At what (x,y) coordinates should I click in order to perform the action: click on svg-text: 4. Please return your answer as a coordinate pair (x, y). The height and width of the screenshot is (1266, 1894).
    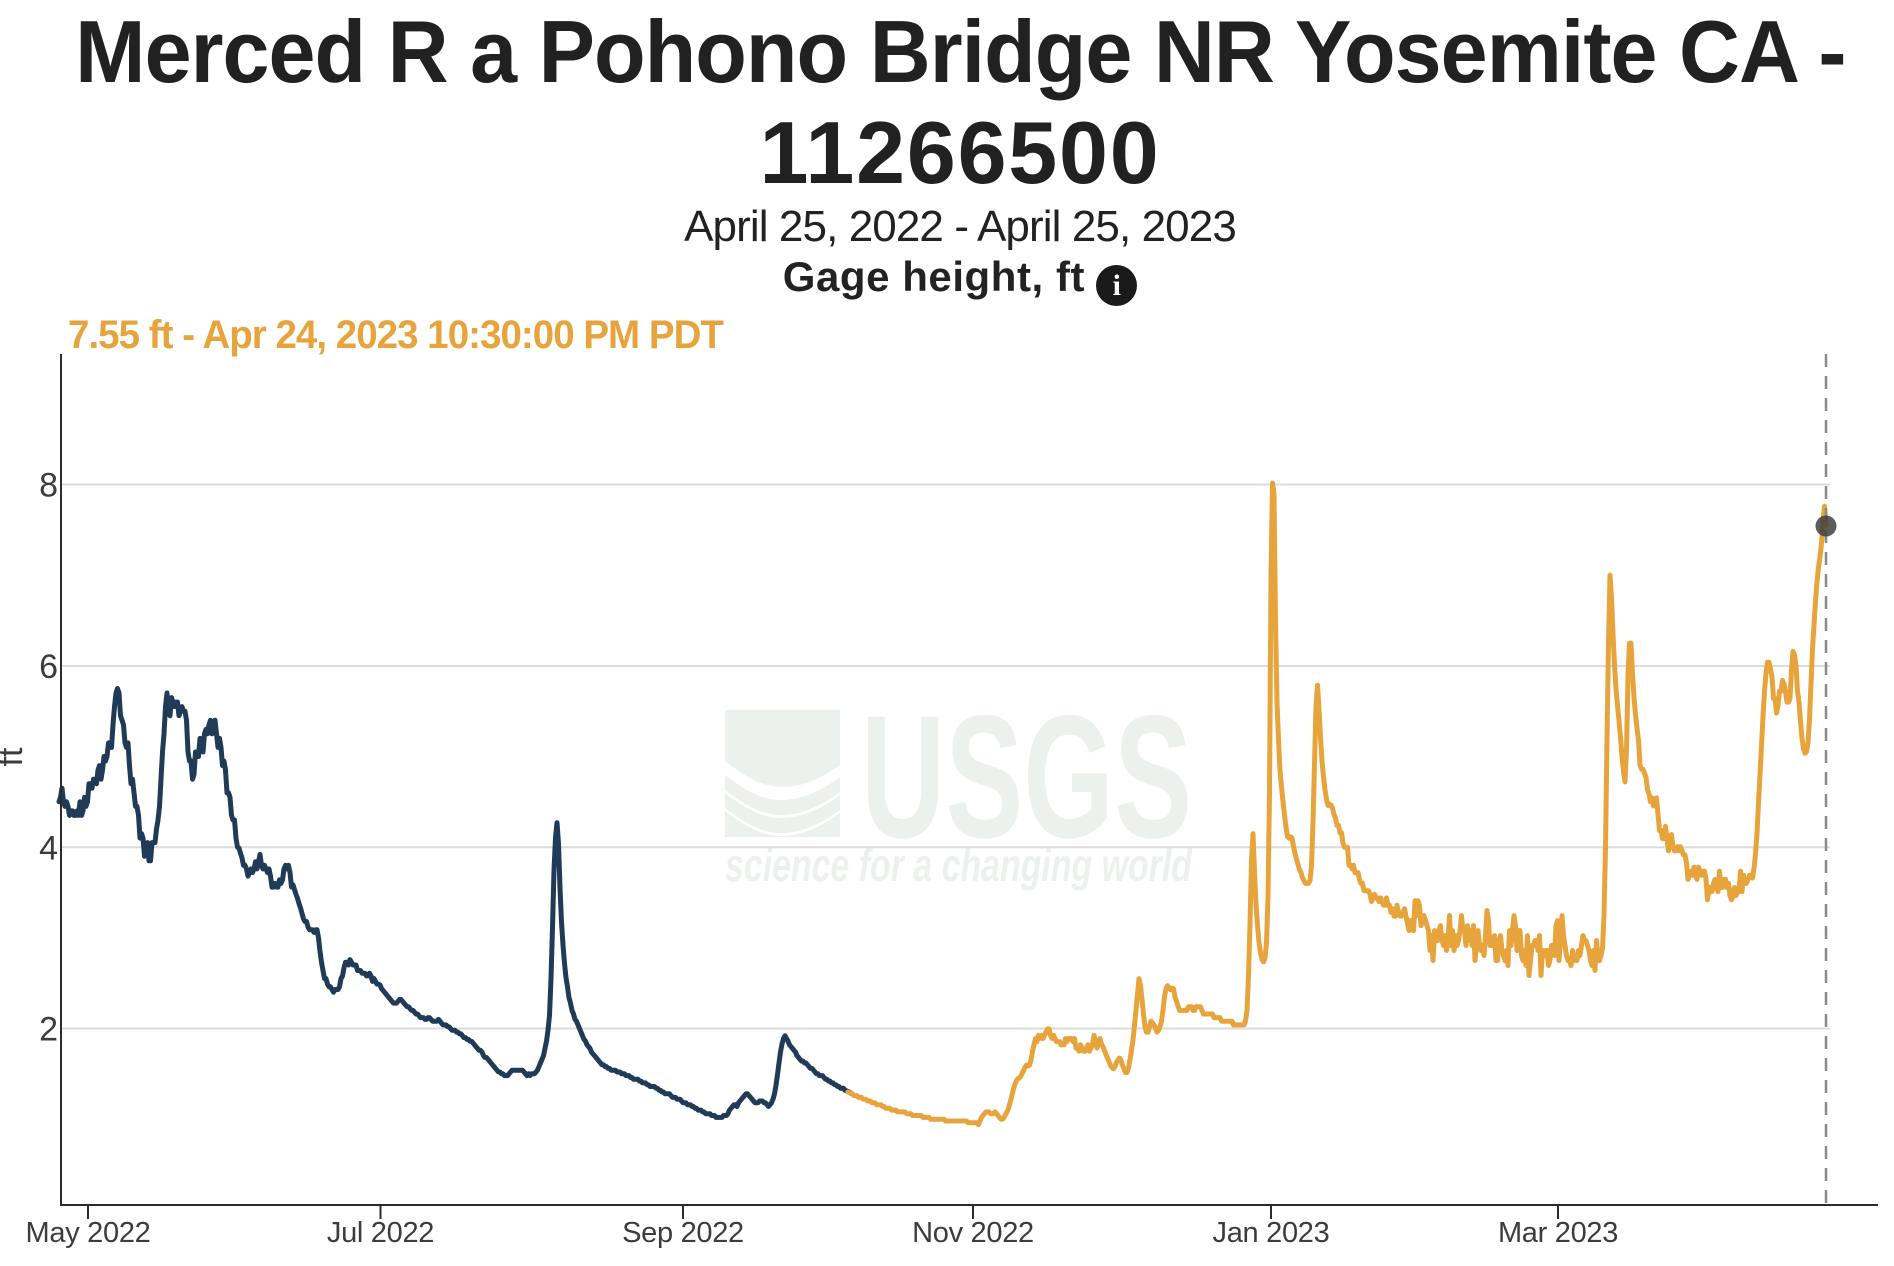
    Looking at the image, I should click on (48, 848).